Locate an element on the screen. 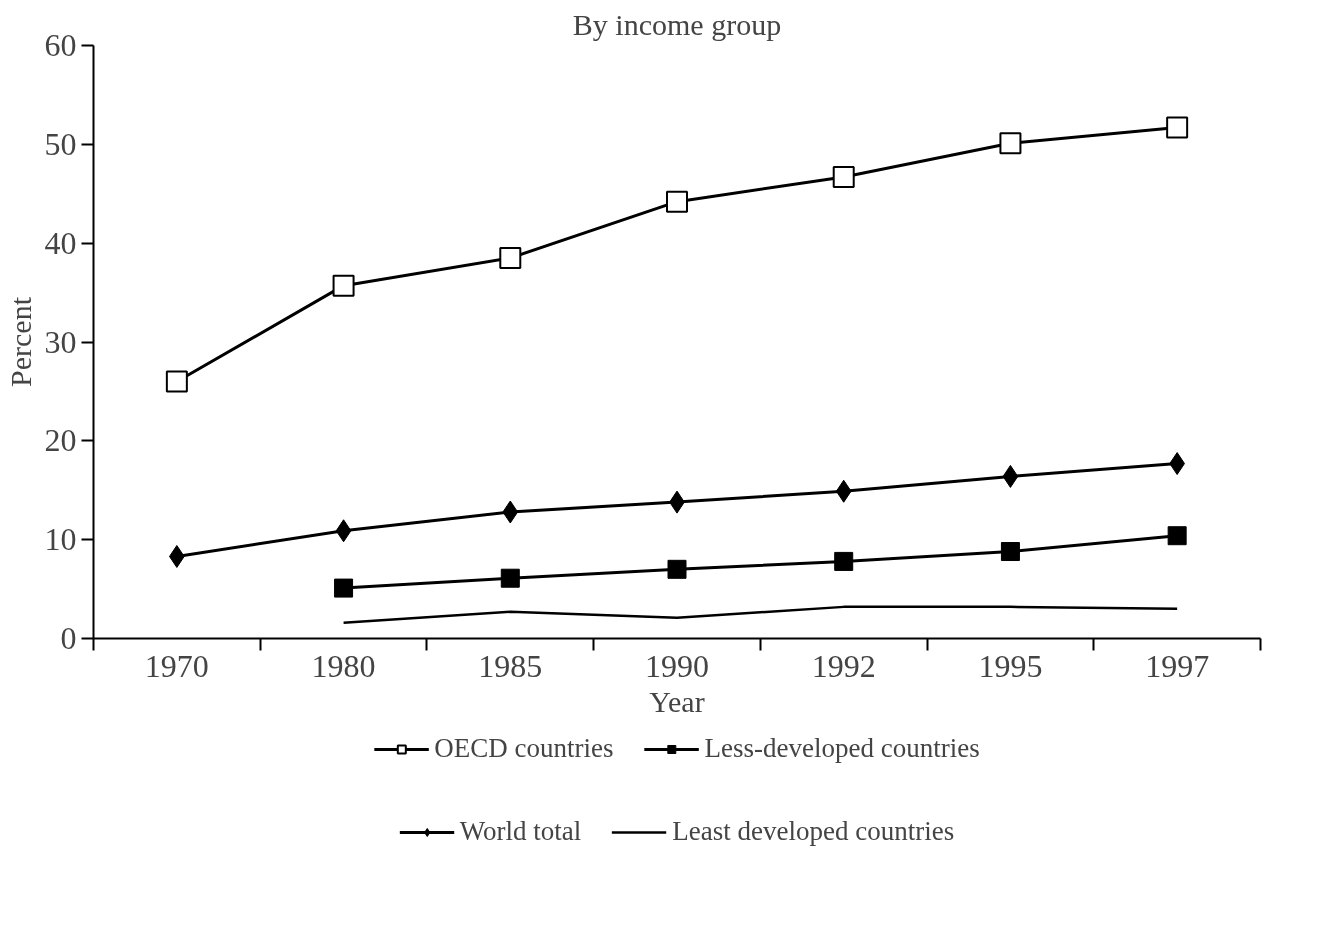 This screenshot has width=1343, height=945. legend-label: Less-developed countries is located at coordinates (842, 748).